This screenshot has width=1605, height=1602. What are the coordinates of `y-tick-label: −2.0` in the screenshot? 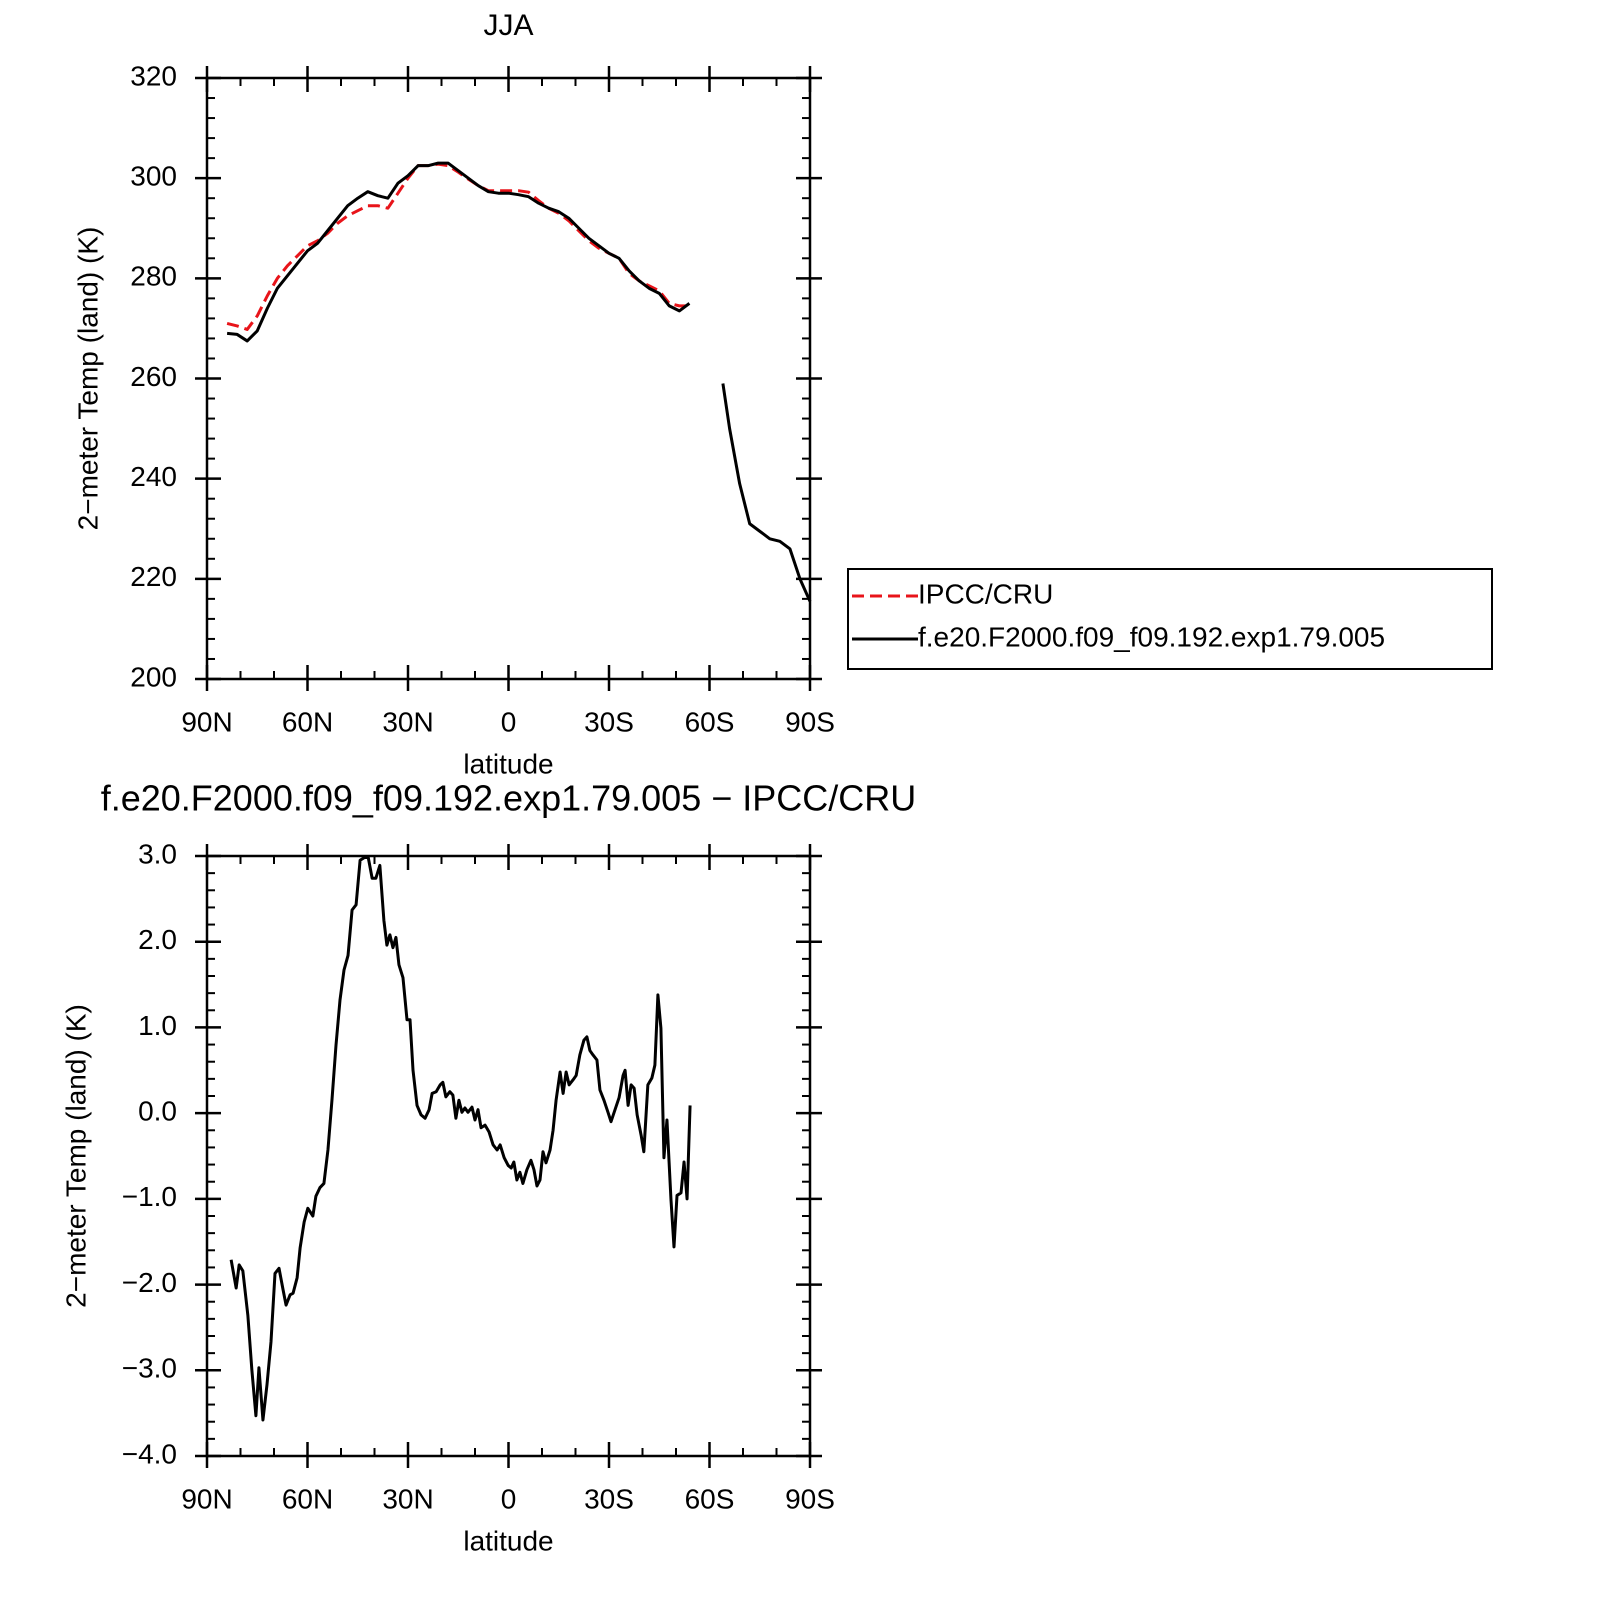 It's located at (149, 1282).